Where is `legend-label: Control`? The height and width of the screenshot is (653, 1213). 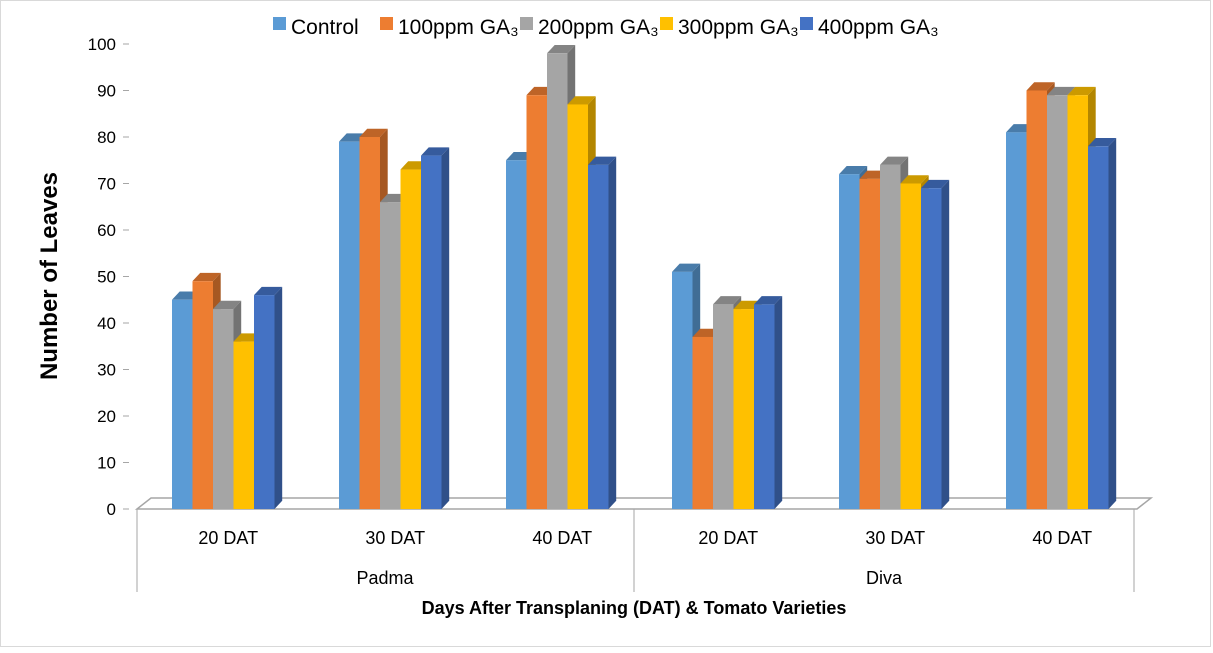
legend-label: Control is located at coordinates (325, 27).